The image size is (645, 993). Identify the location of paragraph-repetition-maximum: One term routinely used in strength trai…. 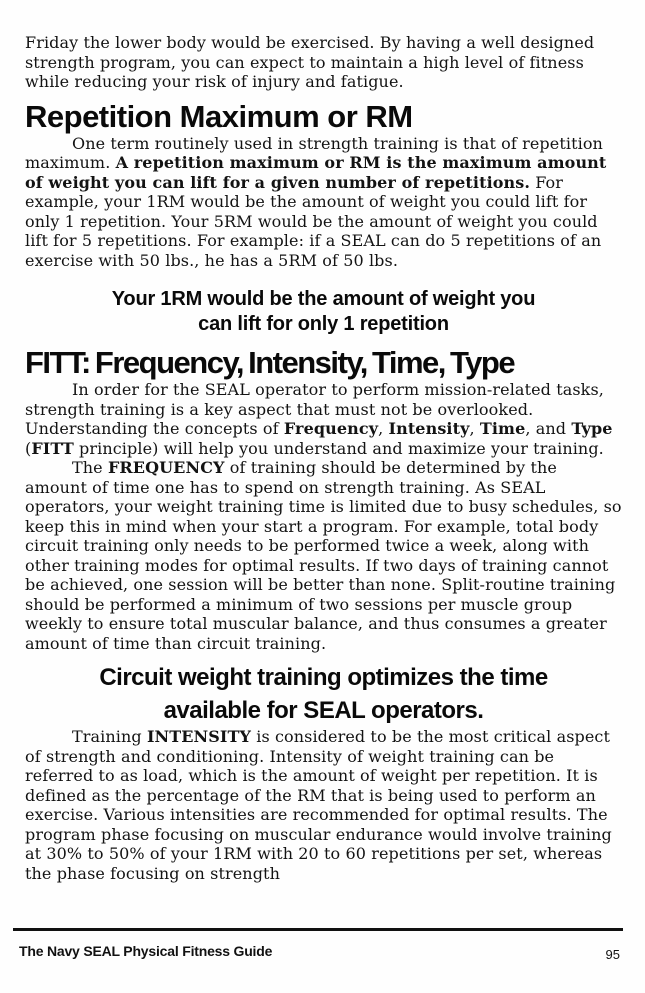
(323, 202).